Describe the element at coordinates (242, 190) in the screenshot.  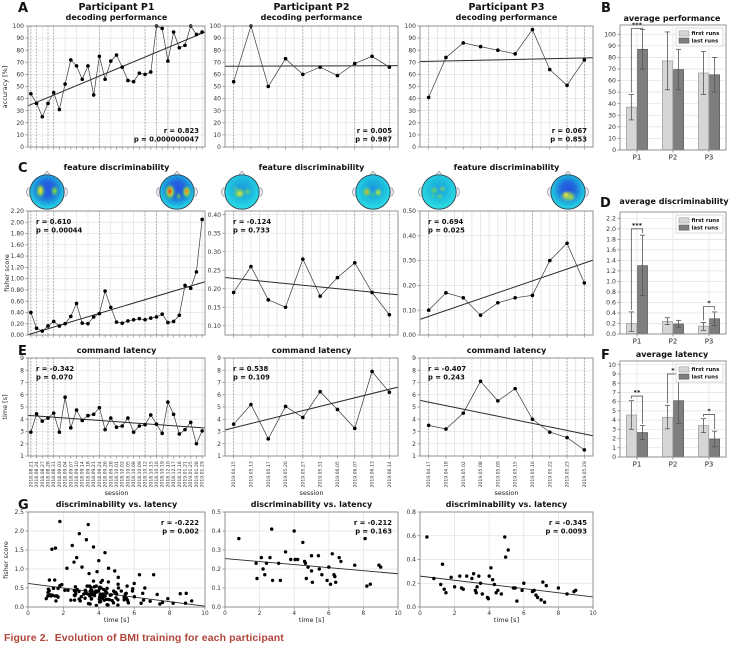
I see `topoplot-p2-first-icon` at that location.